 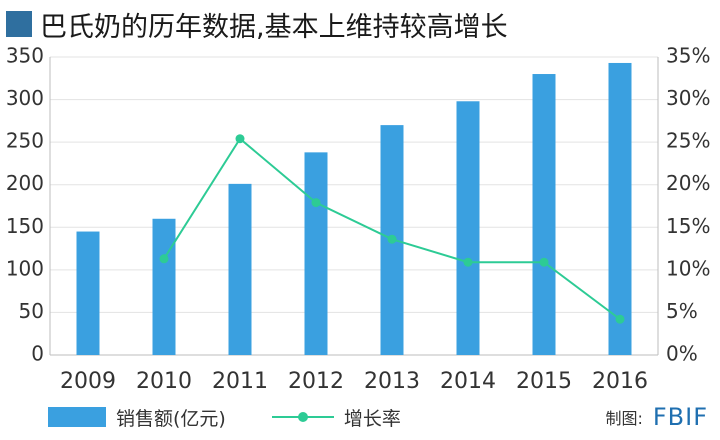 I want to click on x-tick-label: 2011, so click(x=240, y=381).